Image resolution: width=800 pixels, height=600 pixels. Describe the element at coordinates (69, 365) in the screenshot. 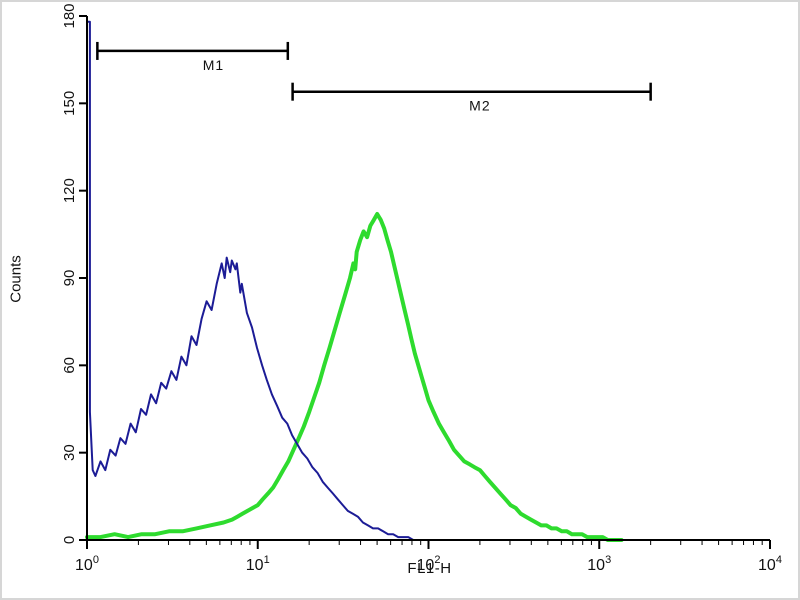

I see `y-tick-label: 60` at that location.